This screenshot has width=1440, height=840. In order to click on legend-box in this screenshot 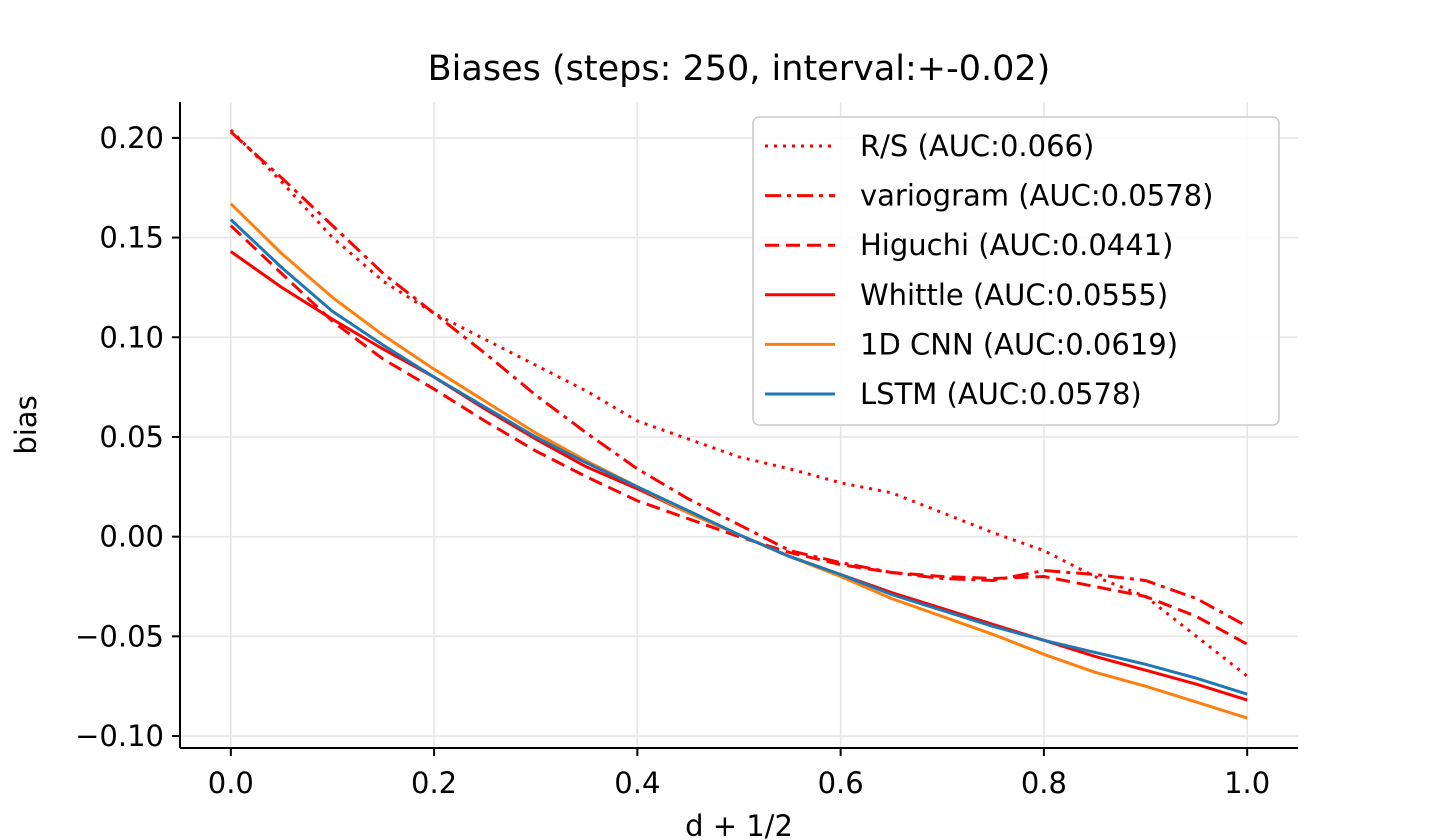, I will do `click(1016, 271)`.